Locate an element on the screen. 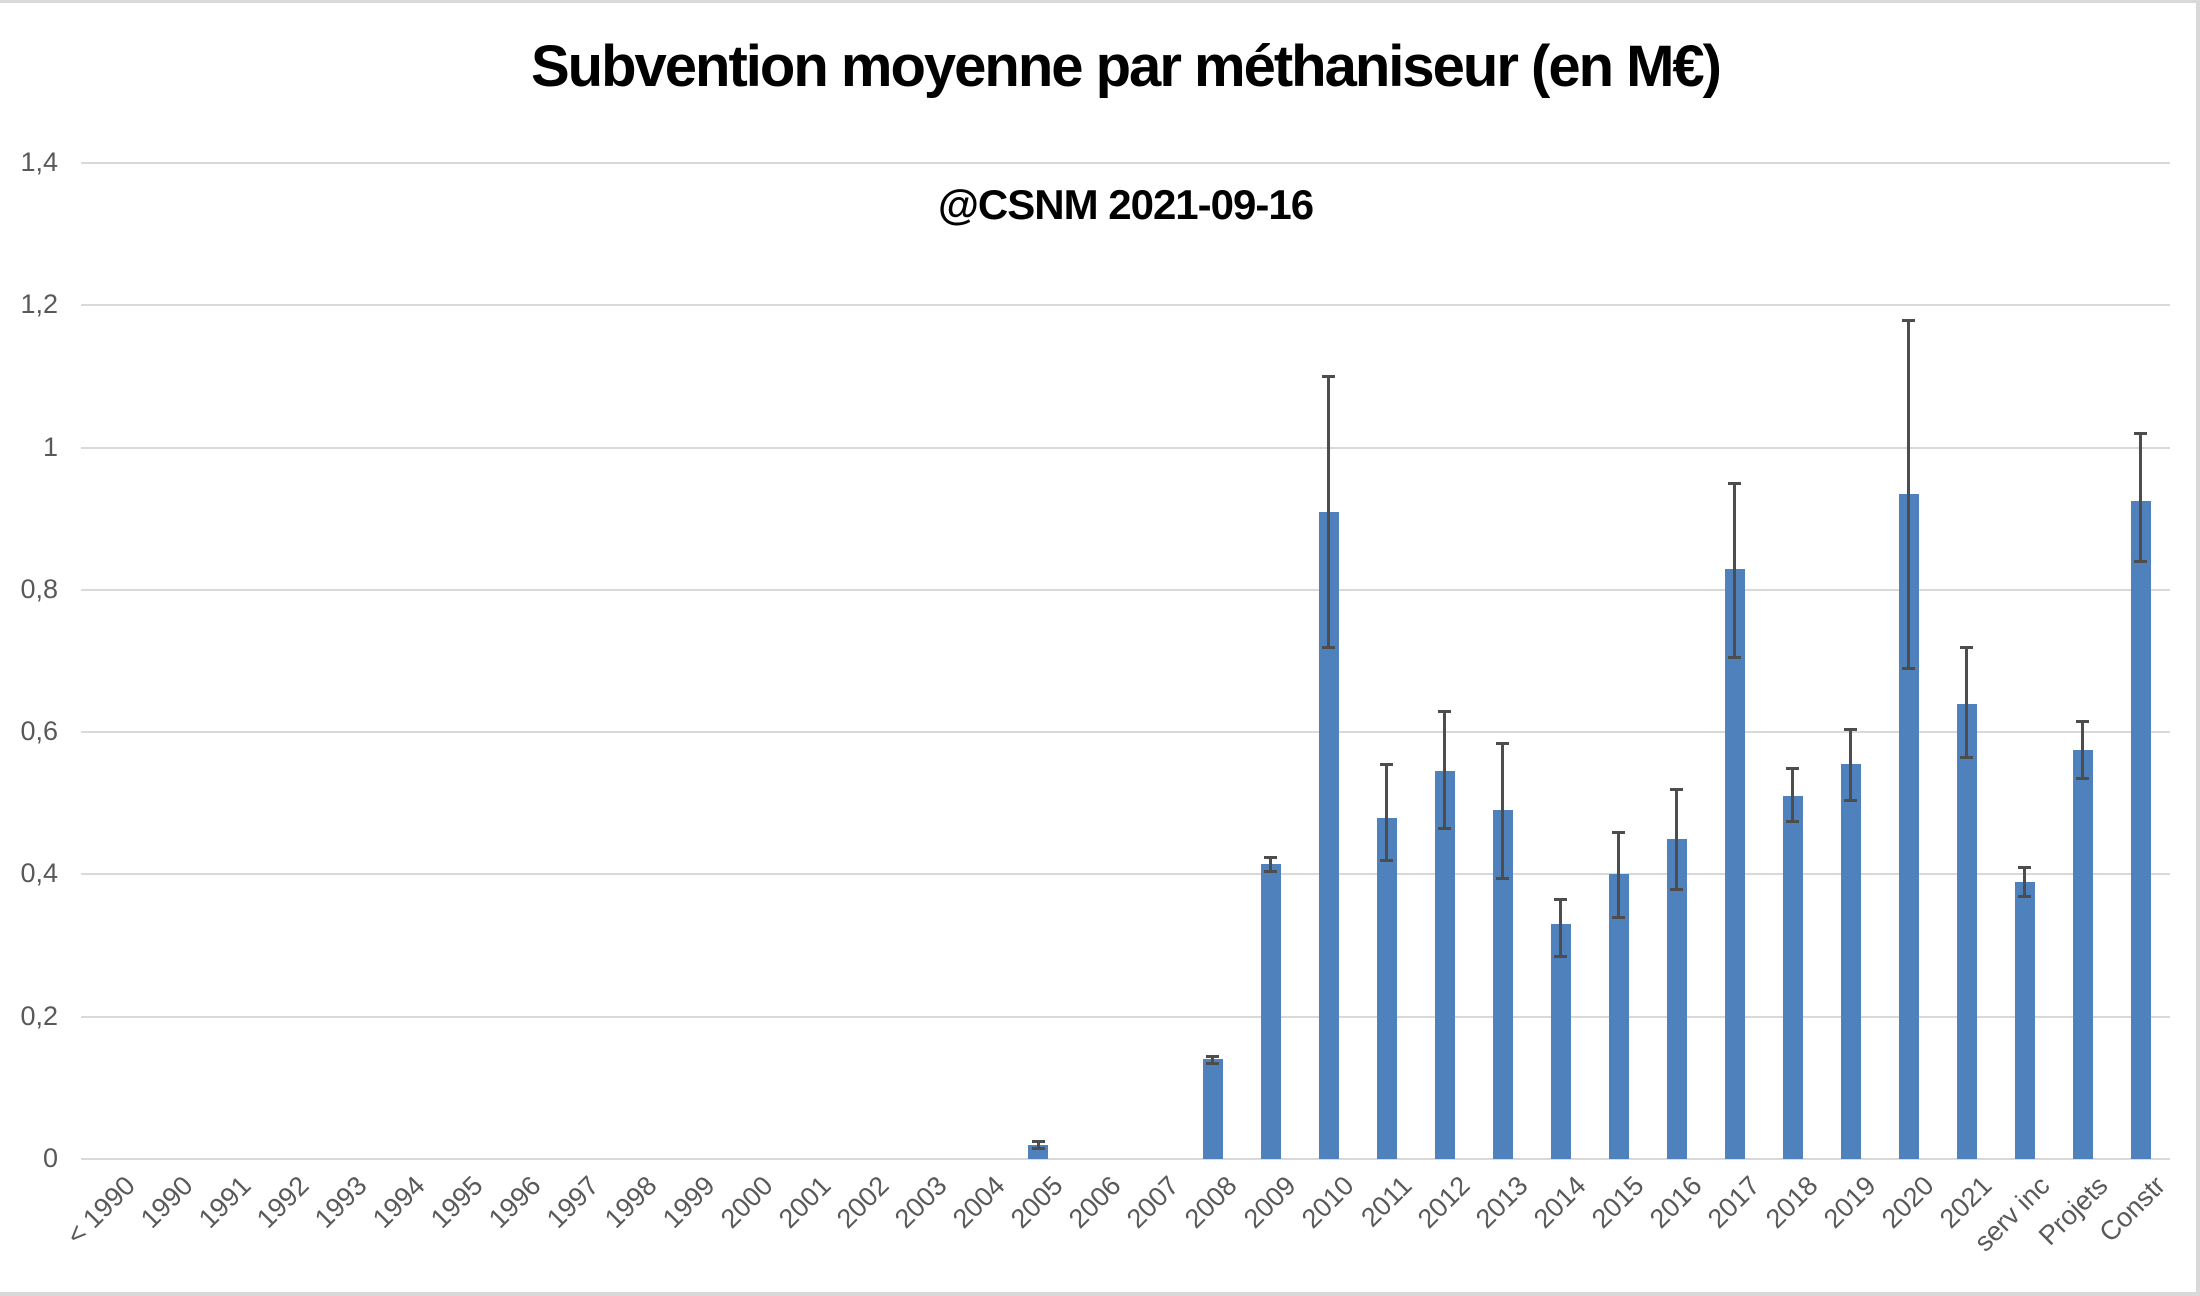 The image size is (2200, 1296). error-cap-high-2015 is located at coordinates (1619, 832).